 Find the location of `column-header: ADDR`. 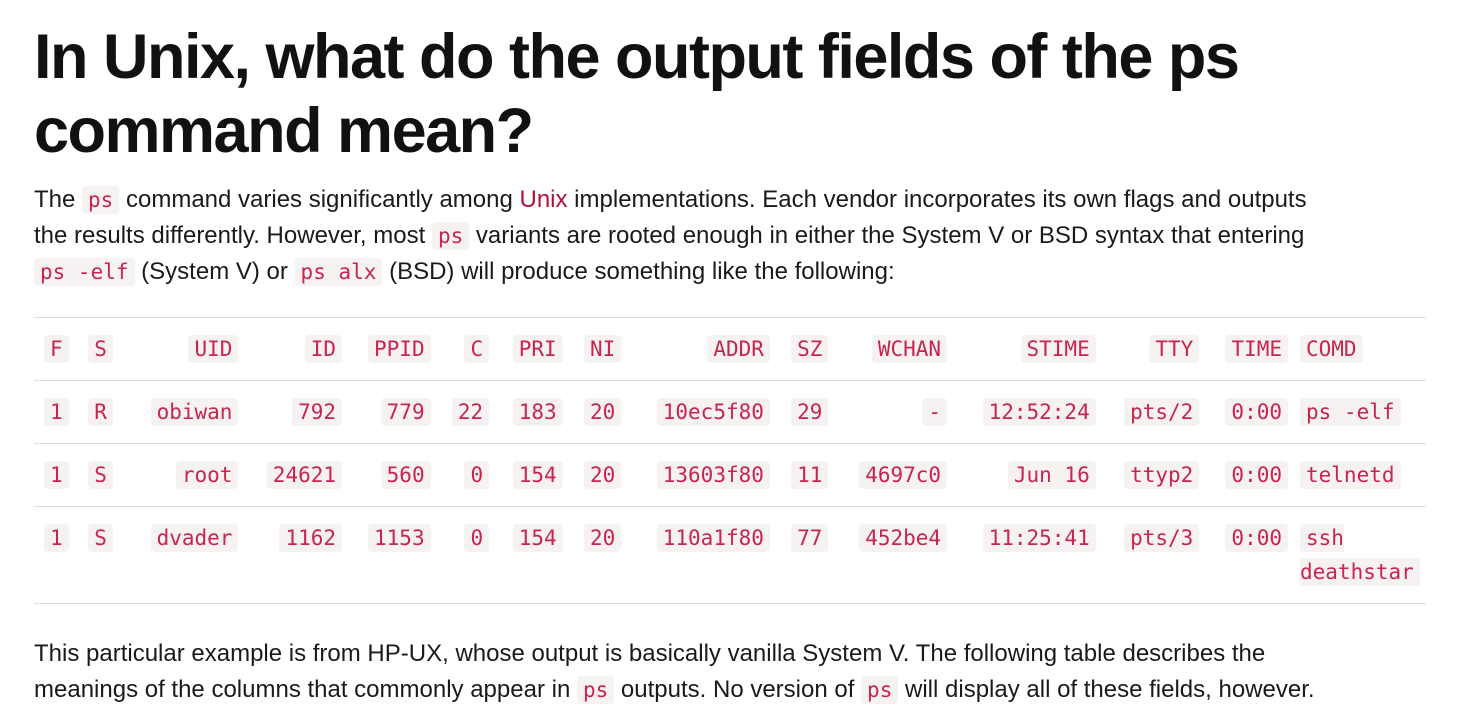

column-header: ADDR is located at coordinates (701, 349).